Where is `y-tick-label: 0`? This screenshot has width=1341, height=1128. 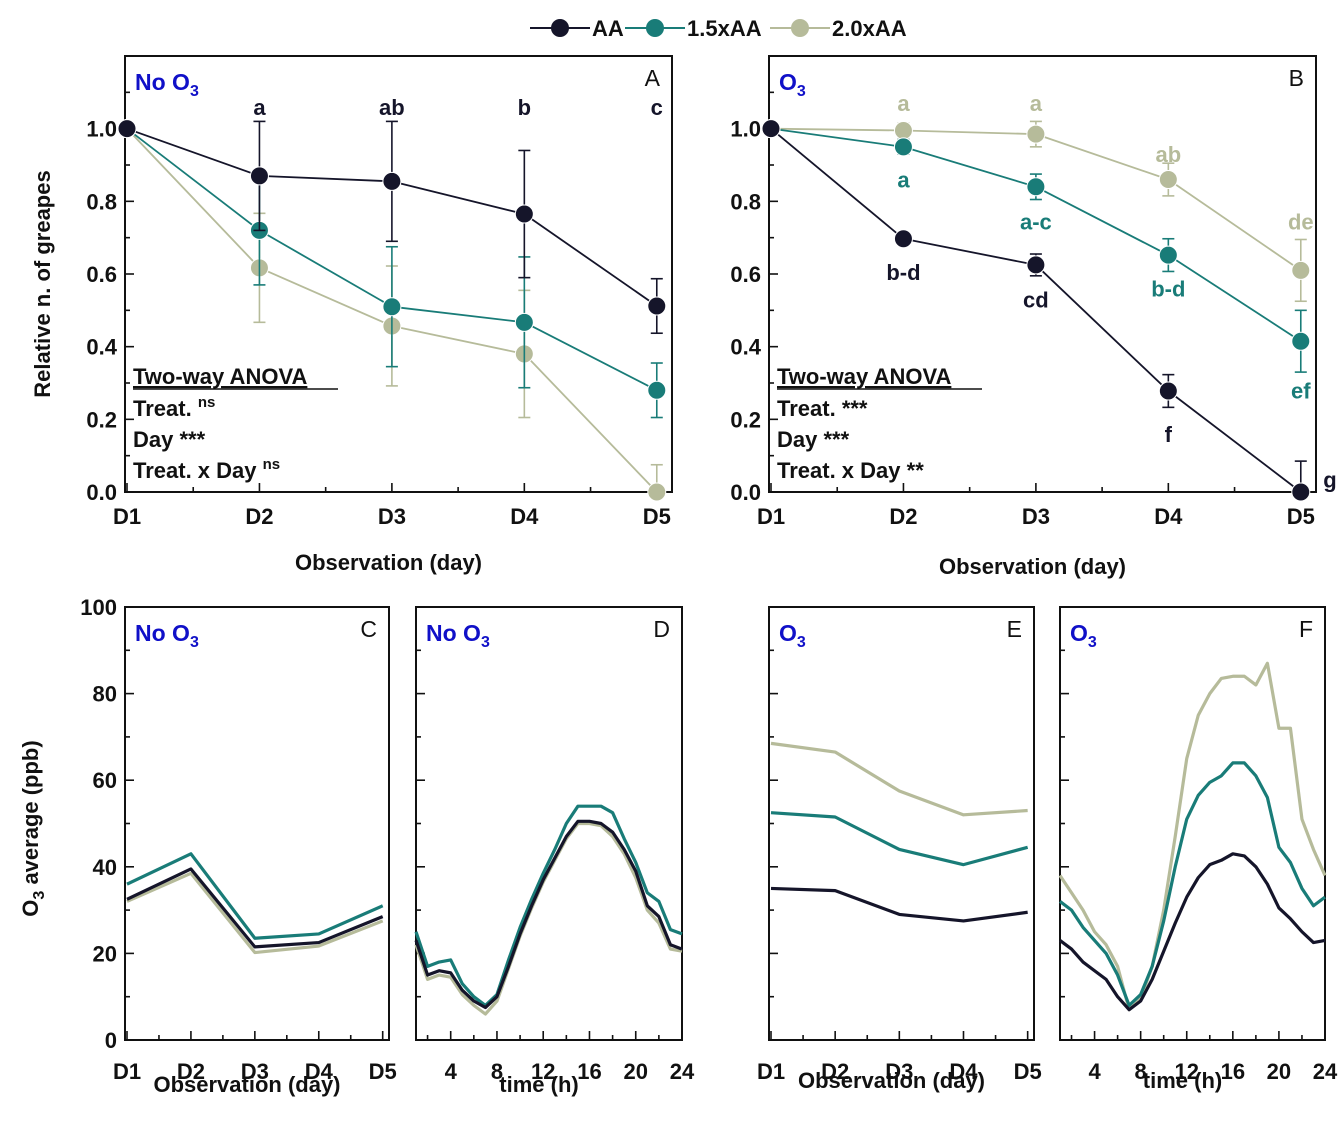
y-tick-label: 0 is located at coordinates (111, 1040).